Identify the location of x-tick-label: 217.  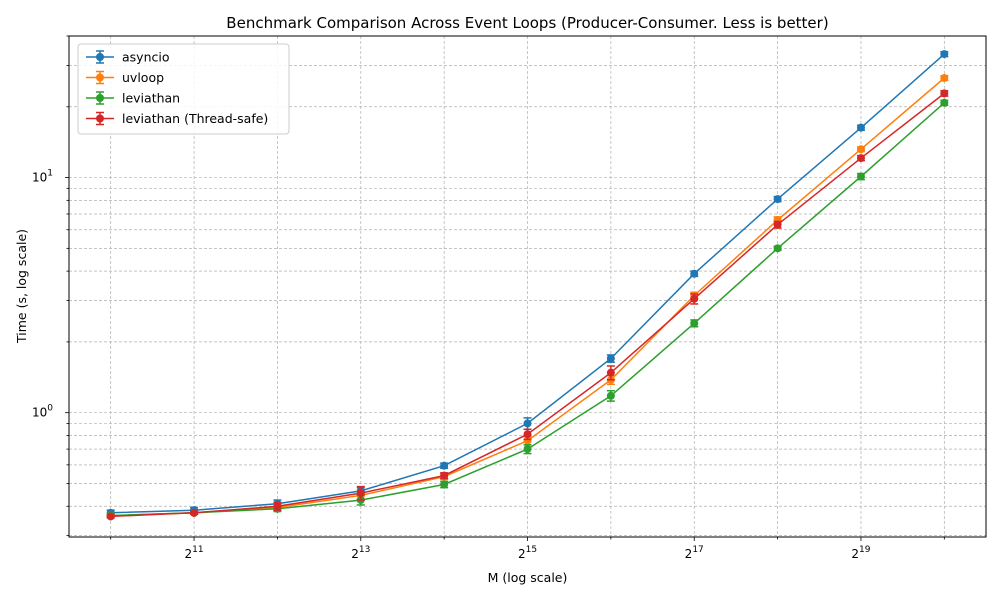
(694, 553).